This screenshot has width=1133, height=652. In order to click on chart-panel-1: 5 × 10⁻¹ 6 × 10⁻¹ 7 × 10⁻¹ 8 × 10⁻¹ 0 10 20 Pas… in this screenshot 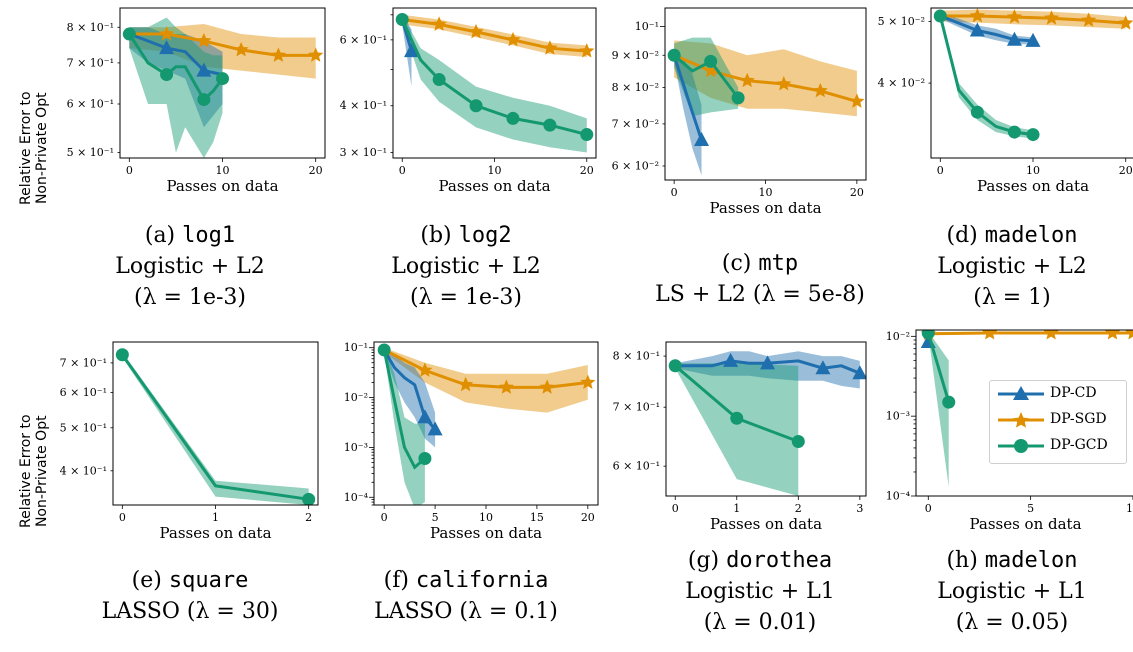, I will do `click(196, 101)`.